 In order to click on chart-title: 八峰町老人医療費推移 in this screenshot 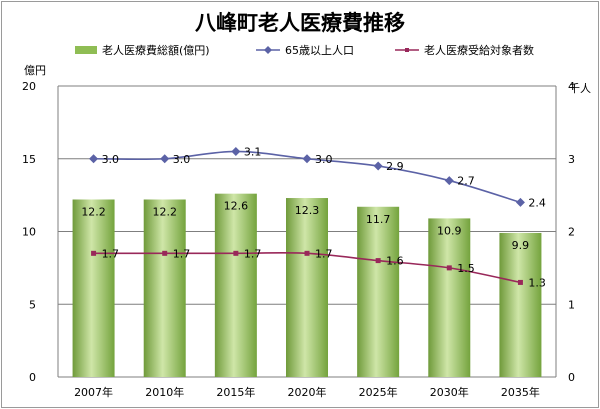, I will do `click(300, 23)`.